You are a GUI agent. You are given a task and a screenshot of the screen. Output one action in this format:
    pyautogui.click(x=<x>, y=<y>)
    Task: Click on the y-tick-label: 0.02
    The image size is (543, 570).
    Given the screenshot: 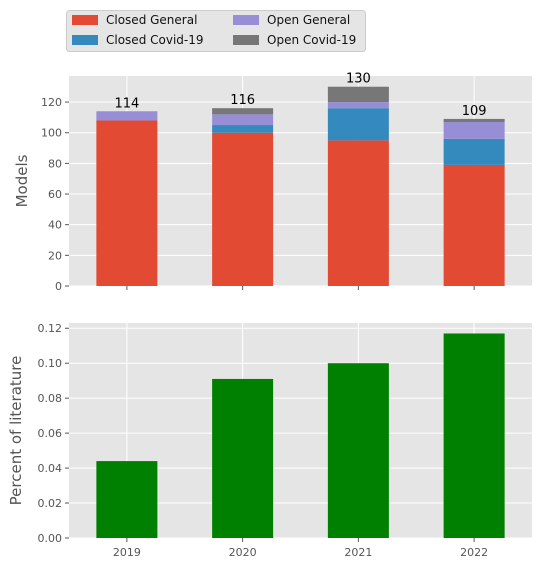 What is the action you would take?
    pyautogui.click(x=50, y=503)
    